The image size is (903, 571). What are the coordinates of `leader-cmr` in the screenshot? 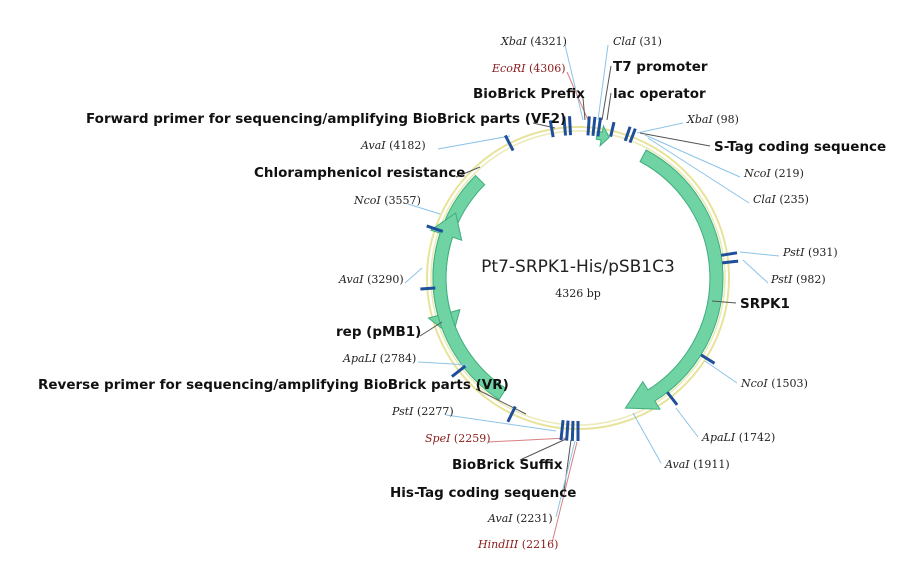 It's located at (468, 172).